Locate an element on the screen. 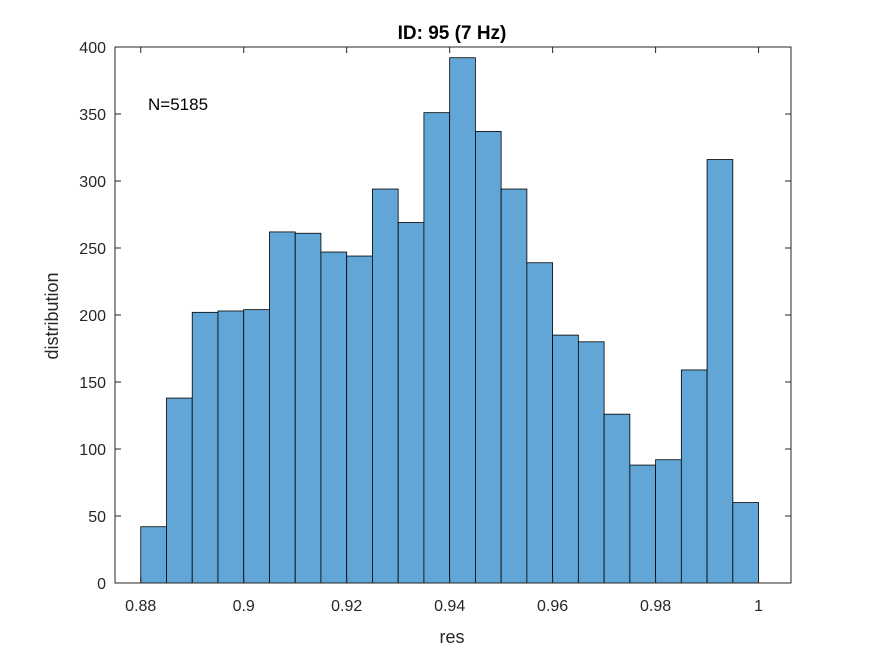  y-tick-label: 100 is located at coordinates (92, 450).